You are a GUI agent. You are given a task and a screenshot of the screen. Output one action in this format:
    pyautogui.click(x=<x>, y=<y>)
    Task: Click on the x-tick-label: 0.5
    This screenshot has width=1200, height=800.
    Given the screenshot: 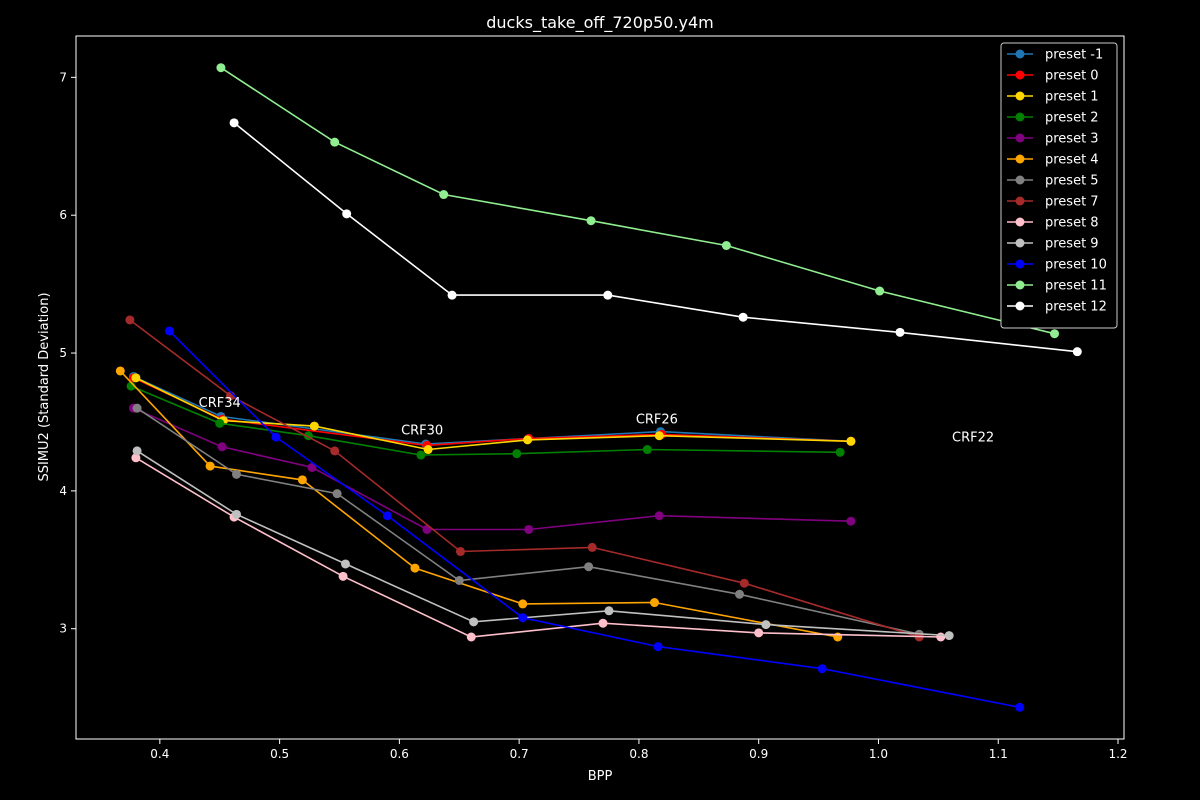 What is the action you would take?
    pyautogui.click(x=279, y=754)
    